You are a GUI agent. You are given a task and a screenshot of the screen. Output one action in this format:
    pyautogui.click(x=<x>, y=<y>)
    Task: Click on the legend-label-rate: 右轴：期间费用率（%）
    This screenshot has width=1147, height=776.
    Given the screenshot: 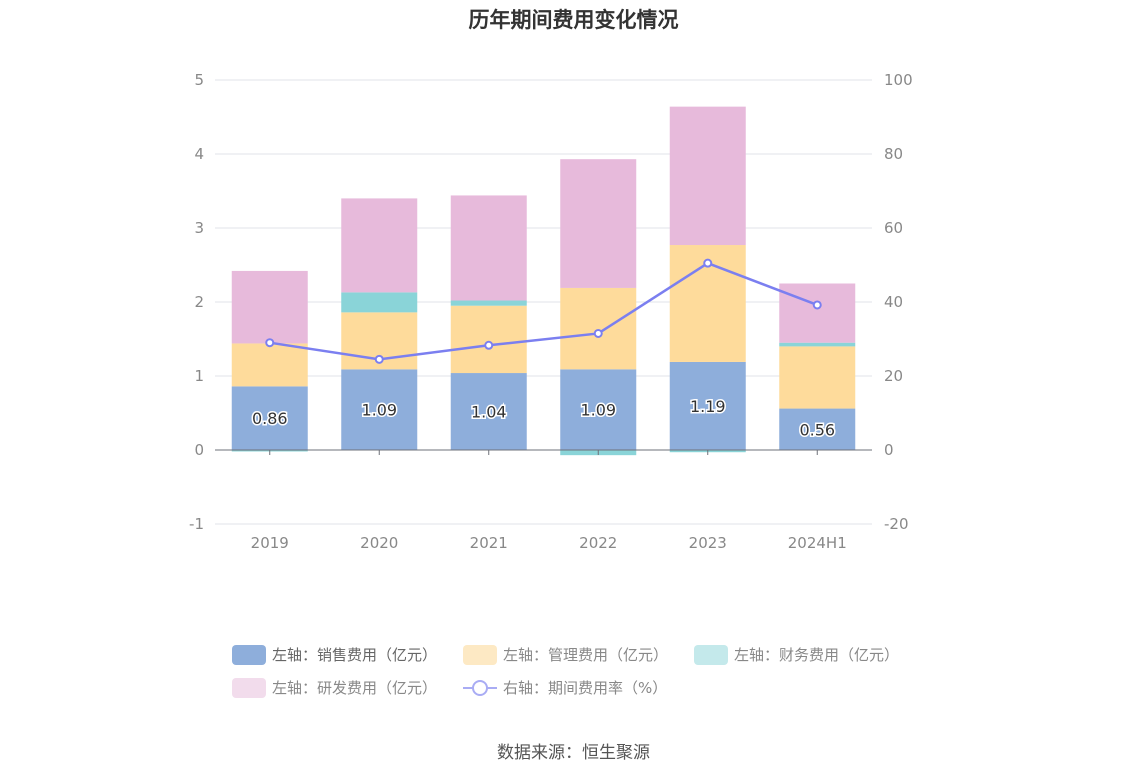 What is the action you would take?
    pyautogui.click(x=585, y=688)
    